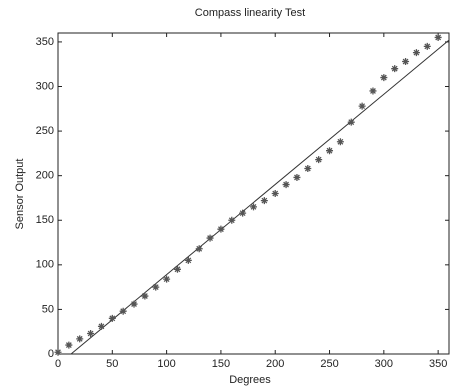 The width and height of the screenshot is (450, 392). I want to click on y-tick-label: 200, so click(45, 176).